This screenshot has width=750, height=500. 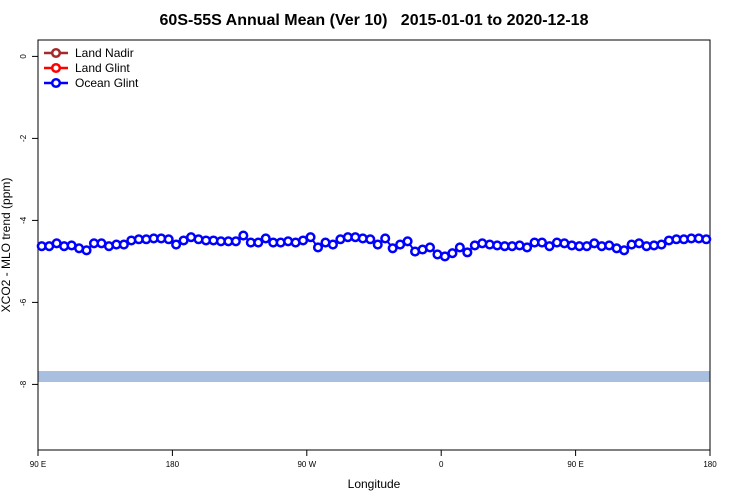 What do you see at coordinates (23, 56) in the screenshot?
I see `y-tick-label: 0` at bounding box center [23, 56].